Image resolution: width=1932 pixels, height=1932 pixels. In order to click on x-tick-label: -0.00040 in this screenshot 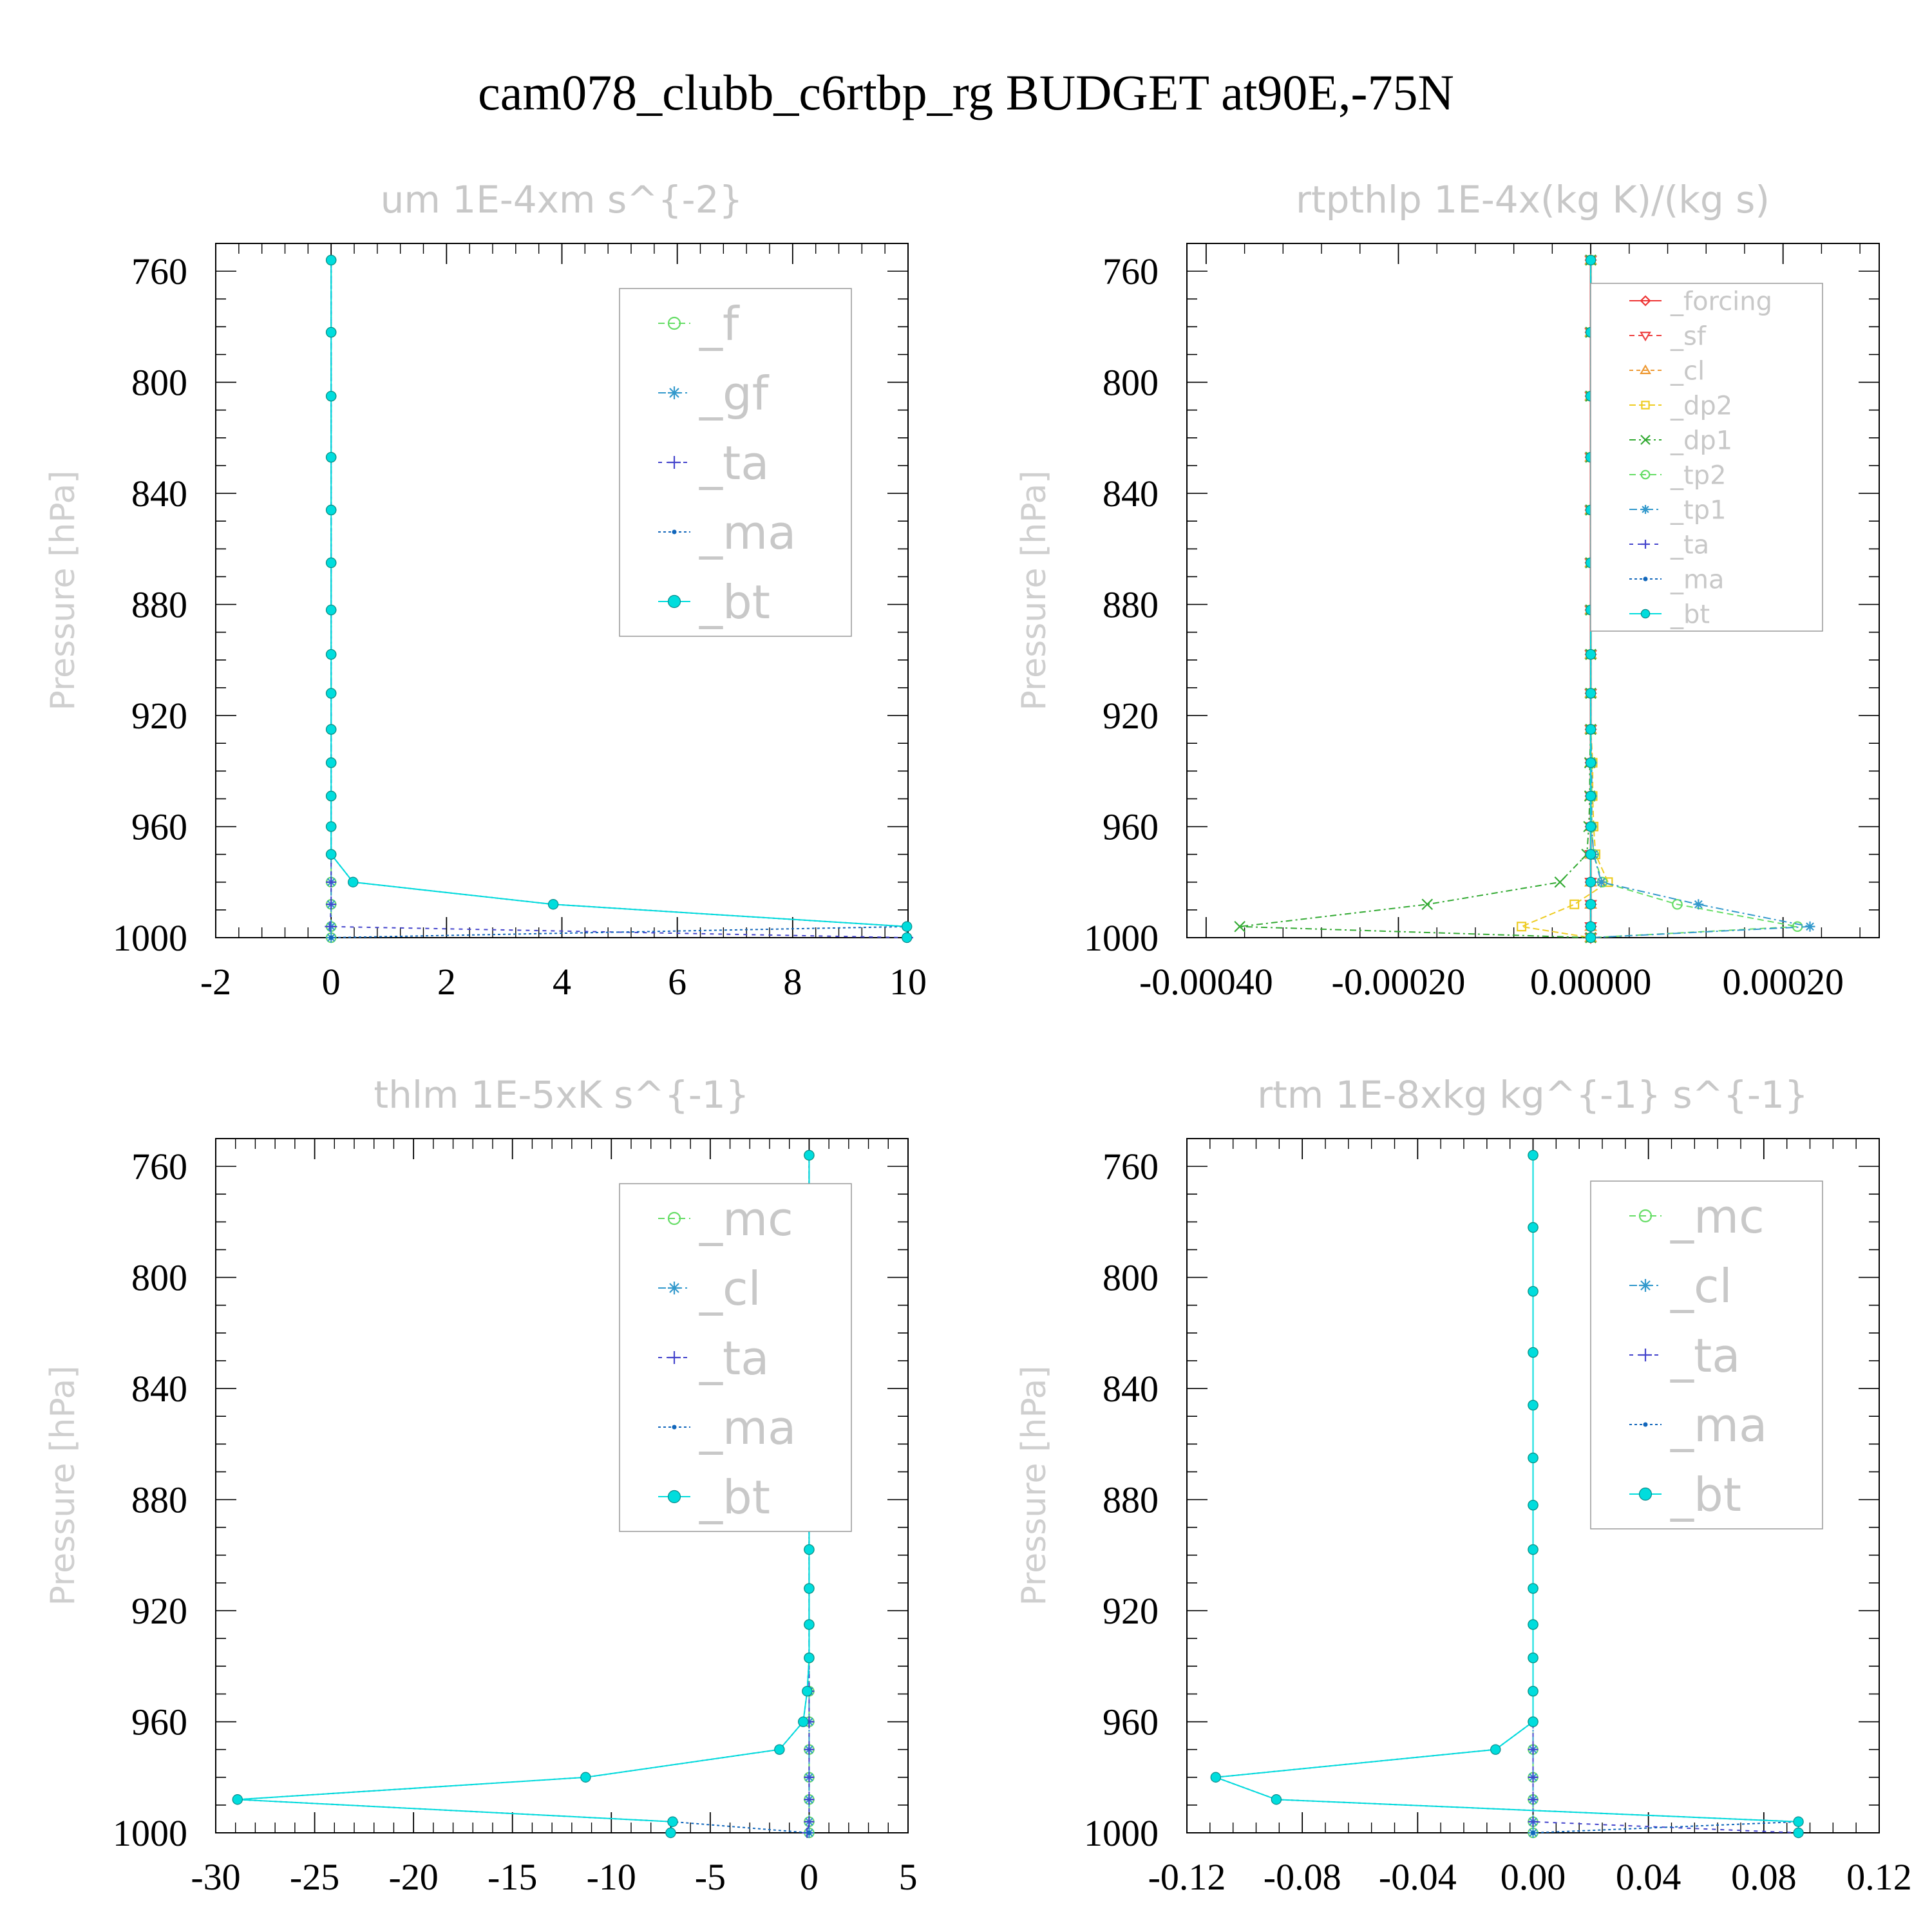, I will do `click(1206, 982)`.